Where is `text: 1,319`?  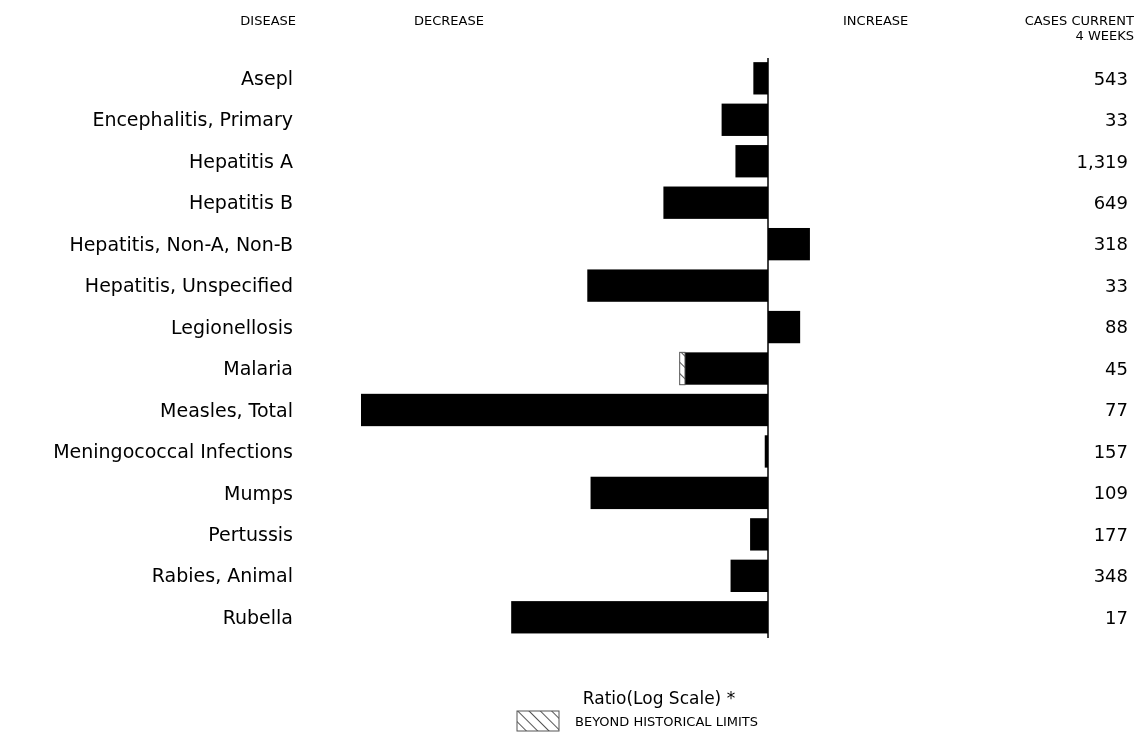
text: 1,319 is located at coordinates (1102, 161).